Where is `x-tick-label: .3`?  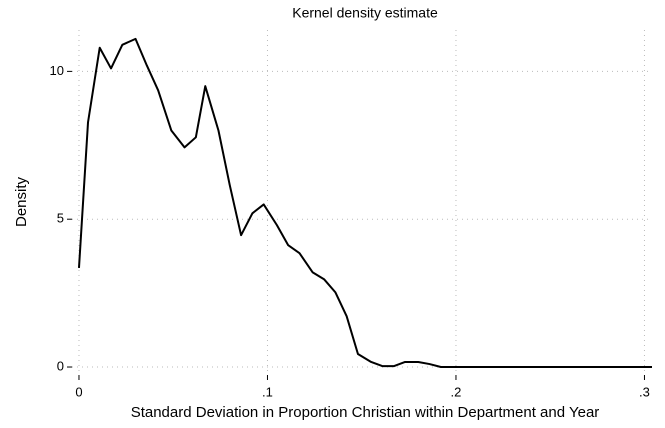 x-tick-label: .3 is located at coordinates (644, 391).